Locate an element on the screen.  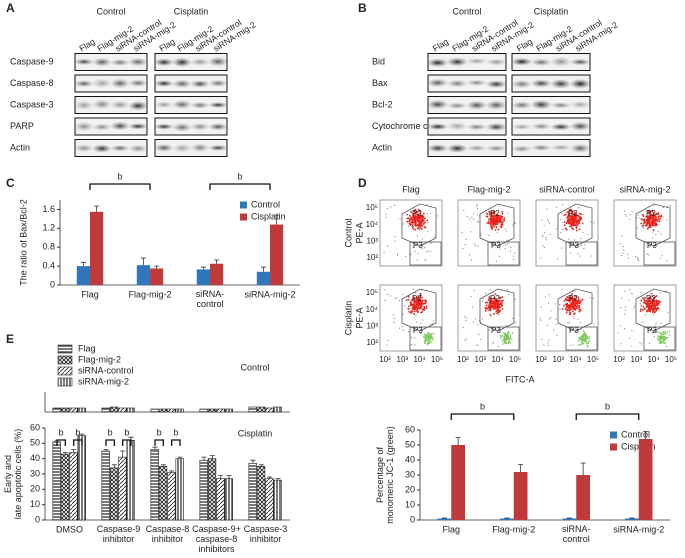
y-tick-label: 0 is located at coordinates (52, 284).